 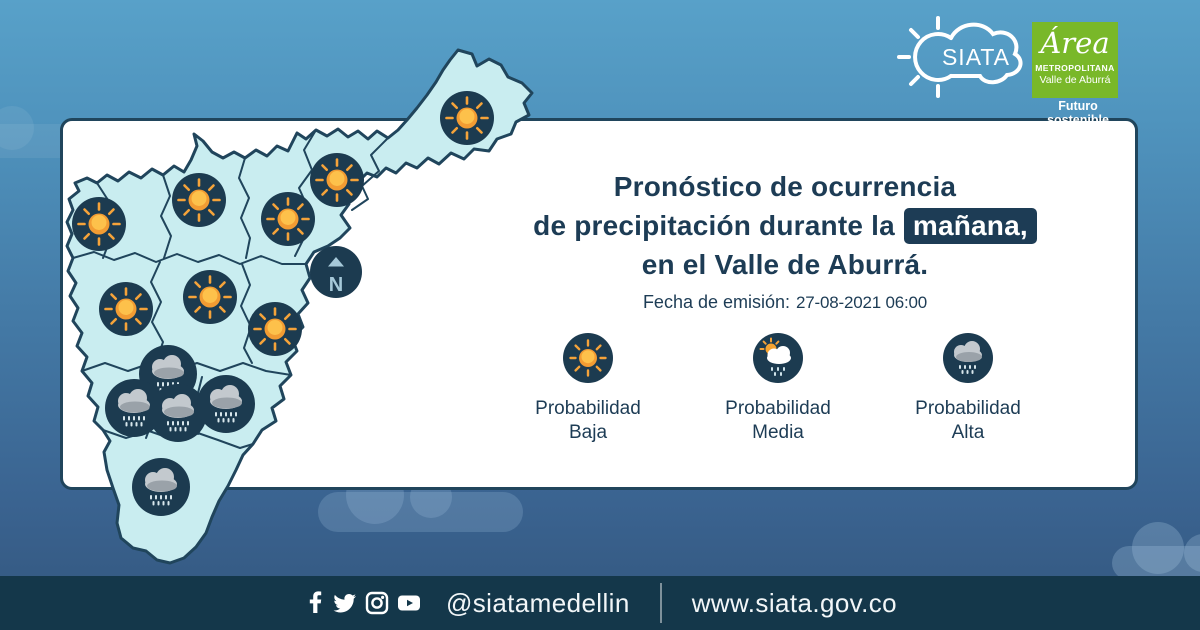 What do you see at coordinates (588, 358) in the screenshot?
I see `sun-icon` at bounding box center [588, 358].